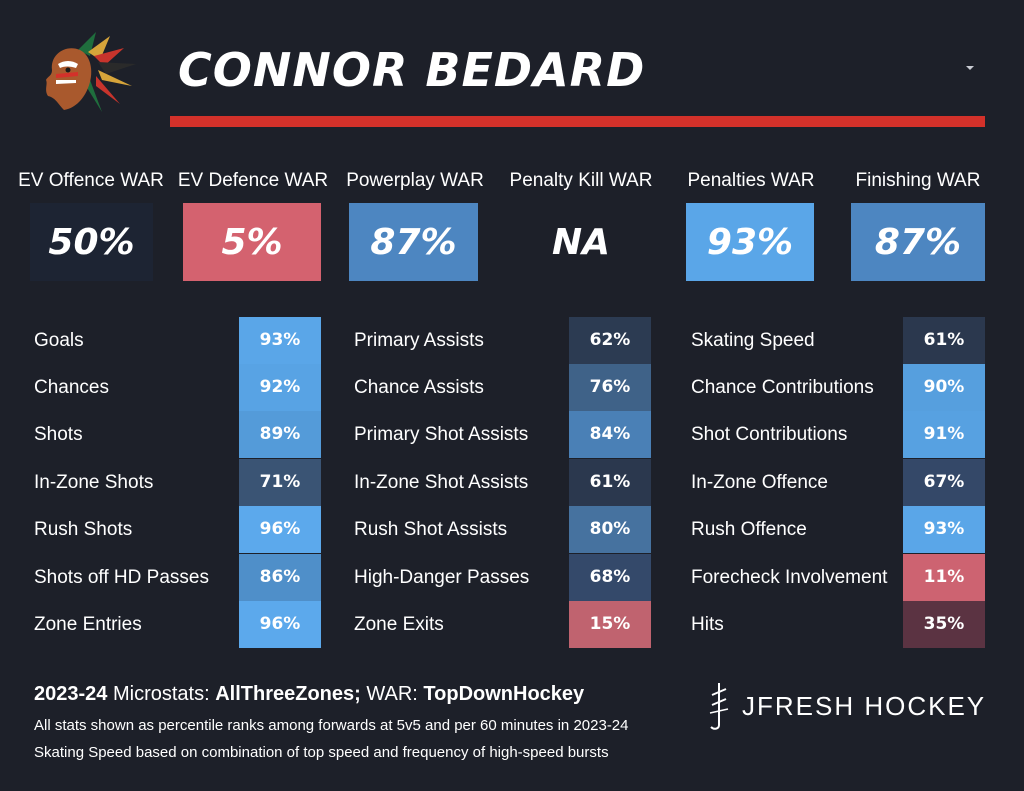 This screenshot has height=791, width=1024. I want to click on stat-label: Goals, so click(59, 340).